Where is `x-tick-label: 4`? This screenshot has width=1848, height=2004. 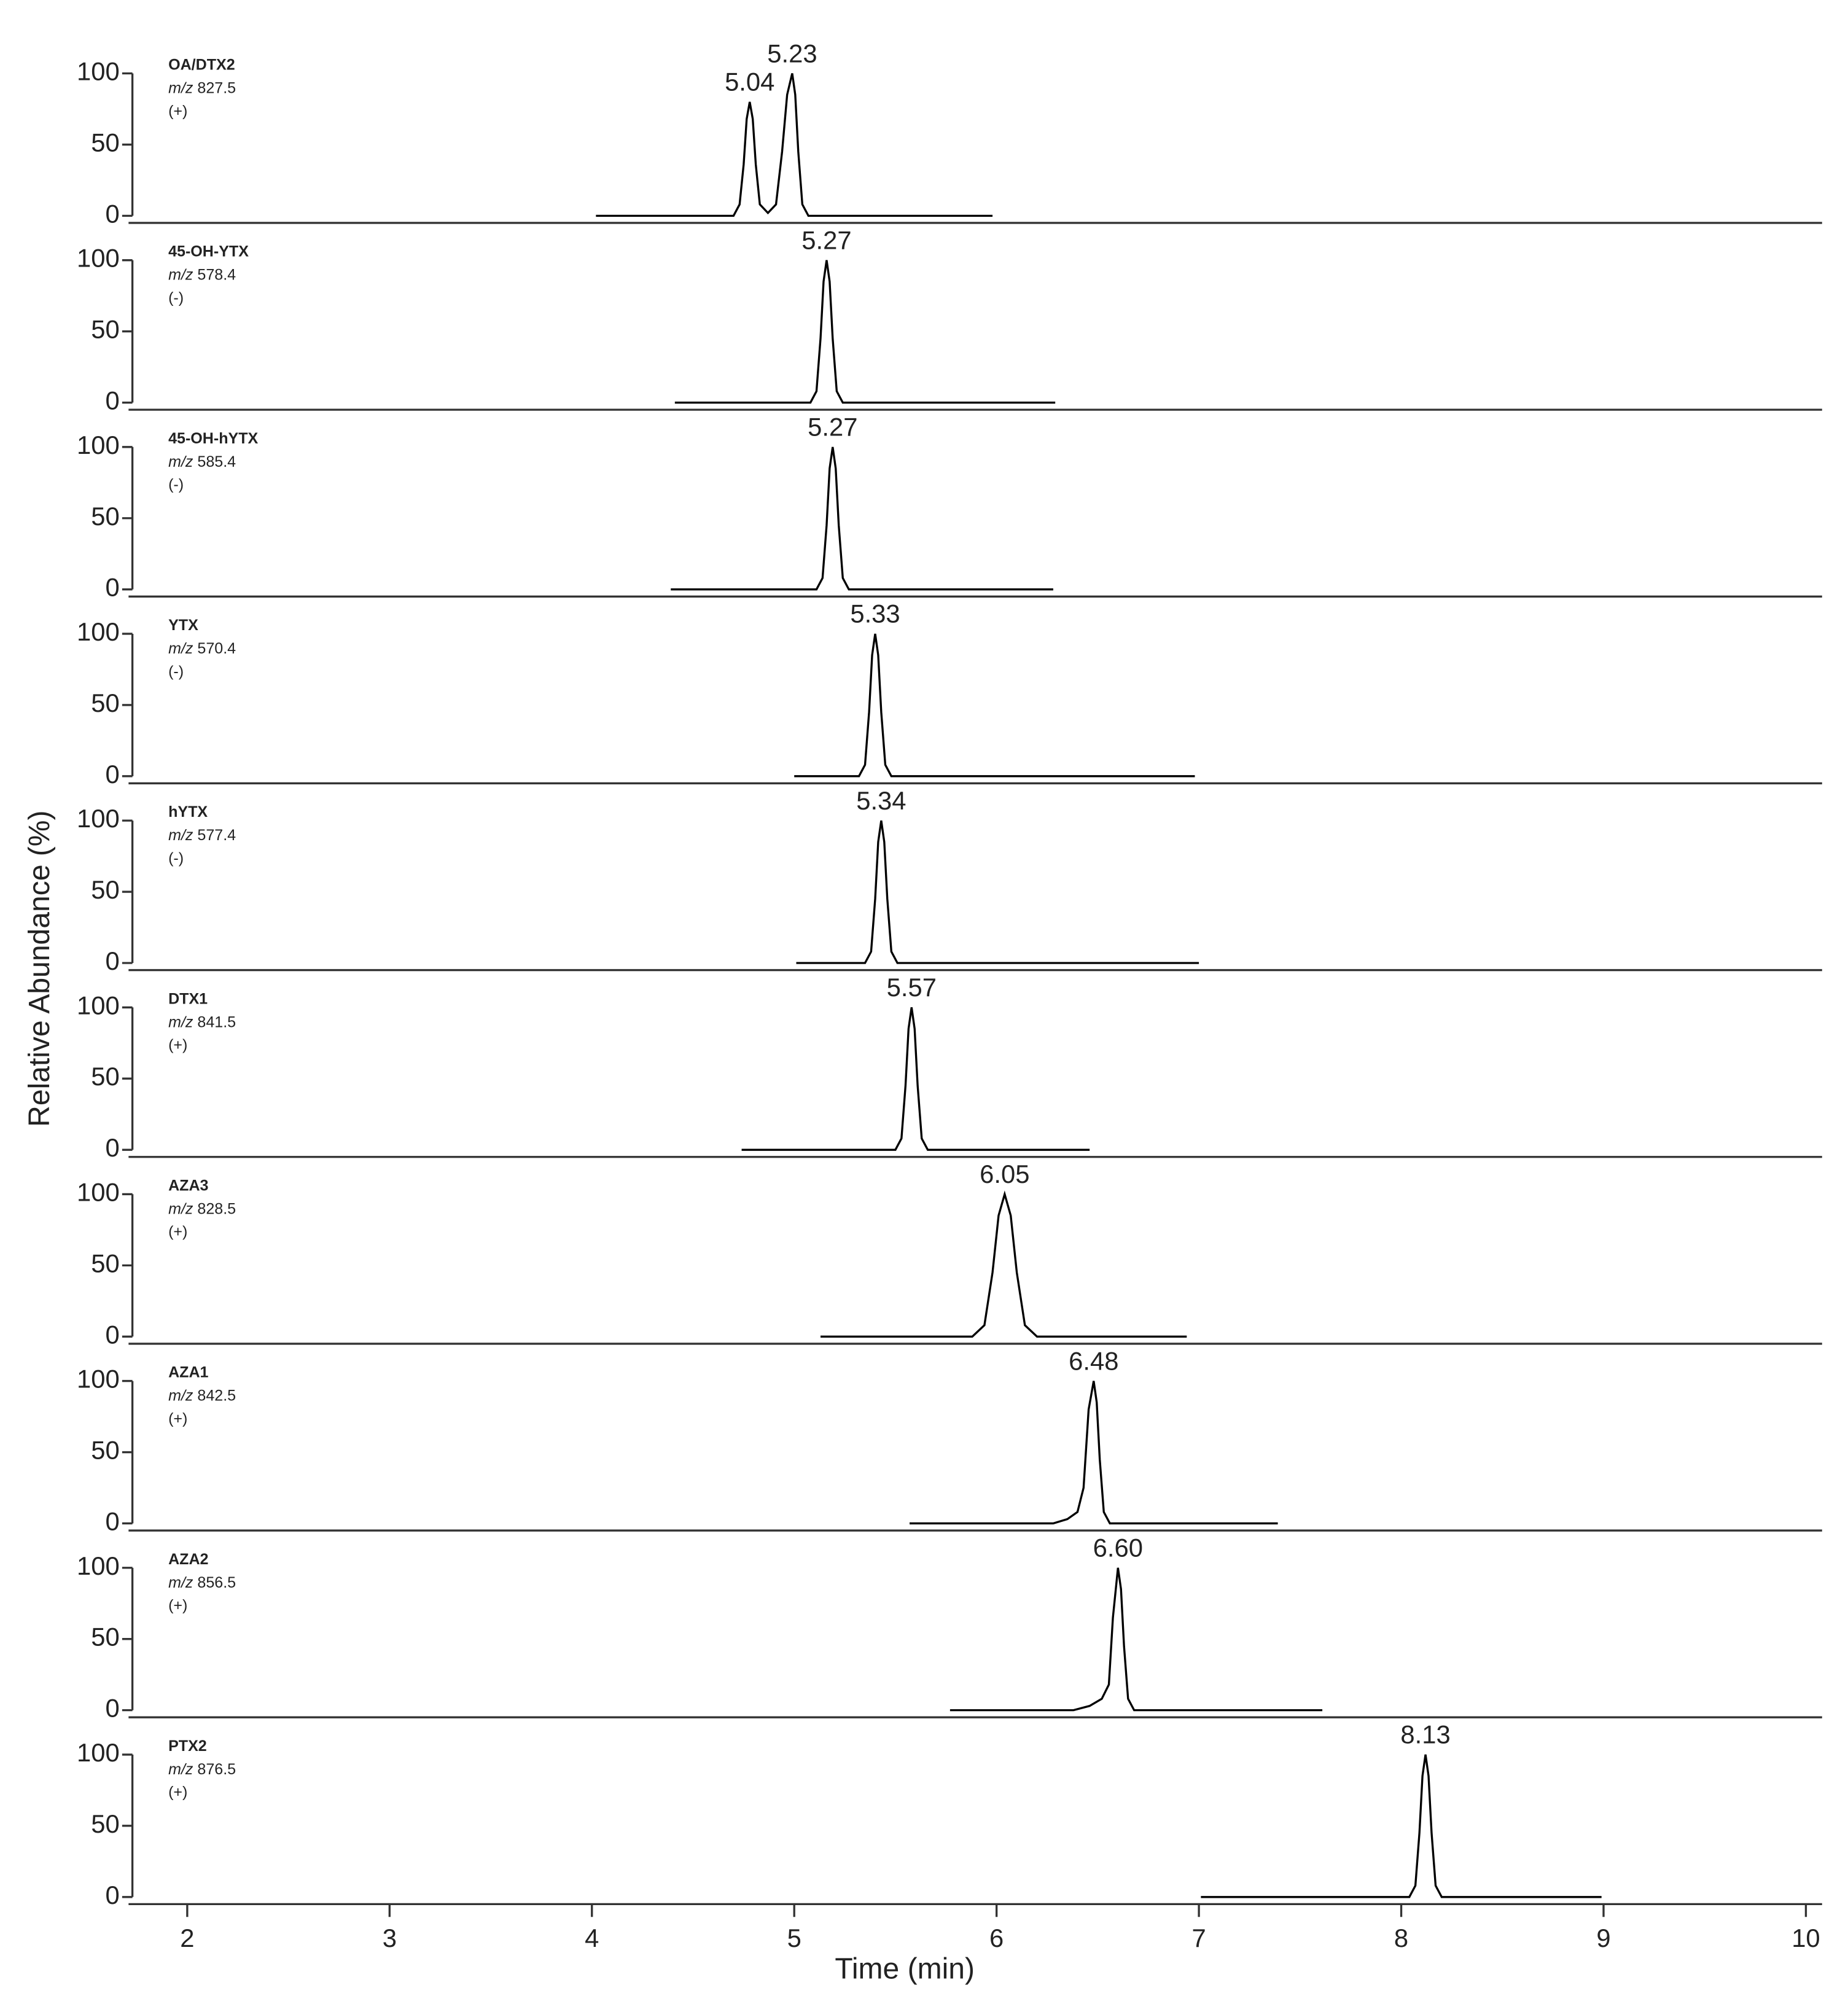
x-tick-label: 4 is located at coordinates (592, 1938).